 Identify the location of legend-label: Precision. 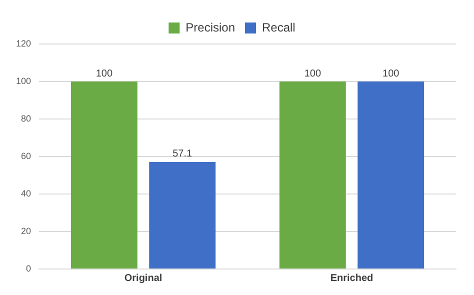
(211, 27).